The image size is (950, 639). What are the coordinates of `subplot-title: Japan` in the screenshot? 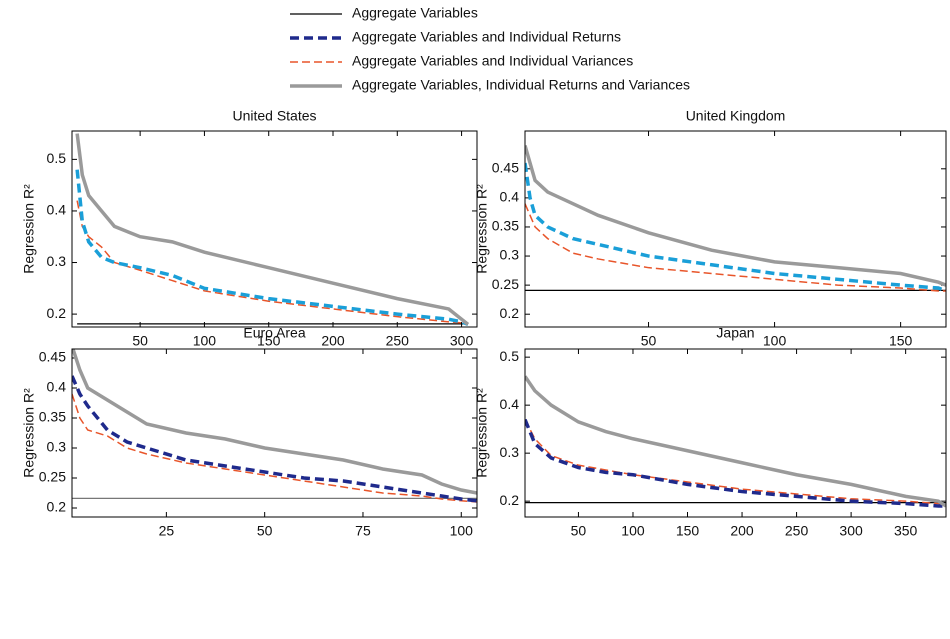 It's located at (735, 333).